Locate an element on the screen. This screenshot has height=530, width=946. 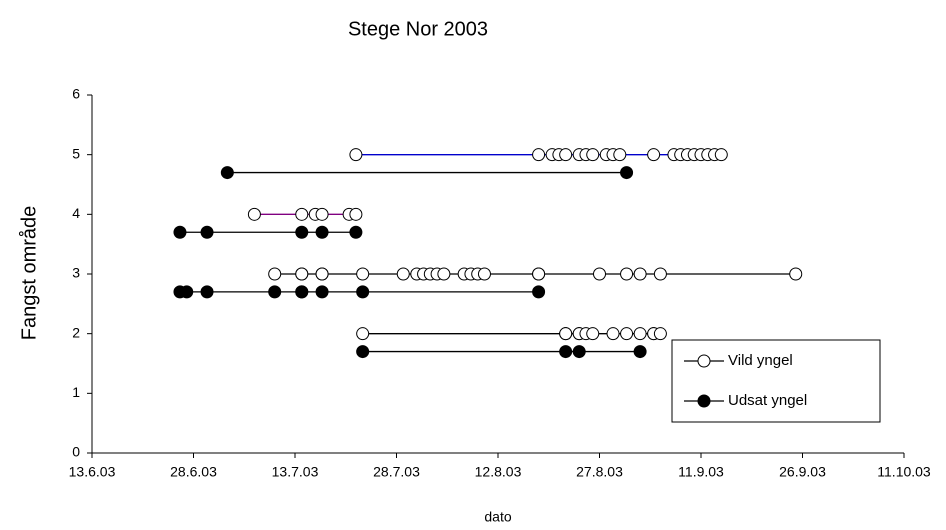
x-tick-label: 28.7.03 is located at coordinates (396, 472).